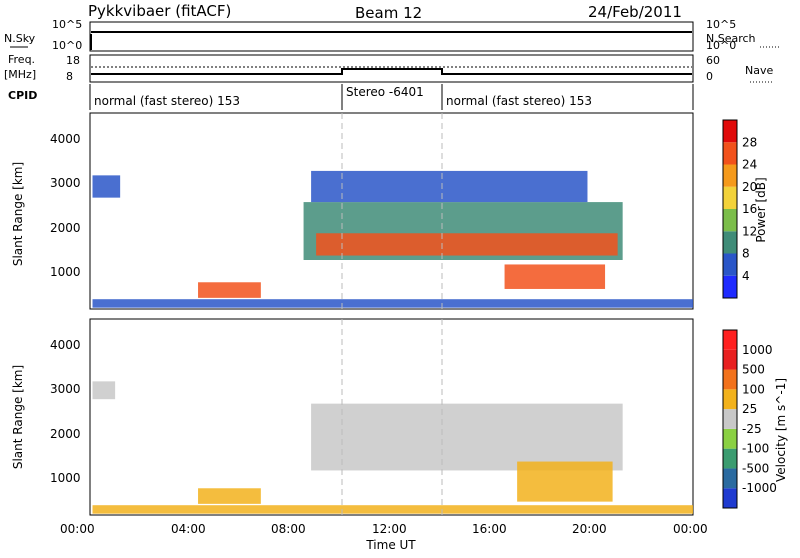  I want to click on nsky-label: N.Sky, so click(20, 38).